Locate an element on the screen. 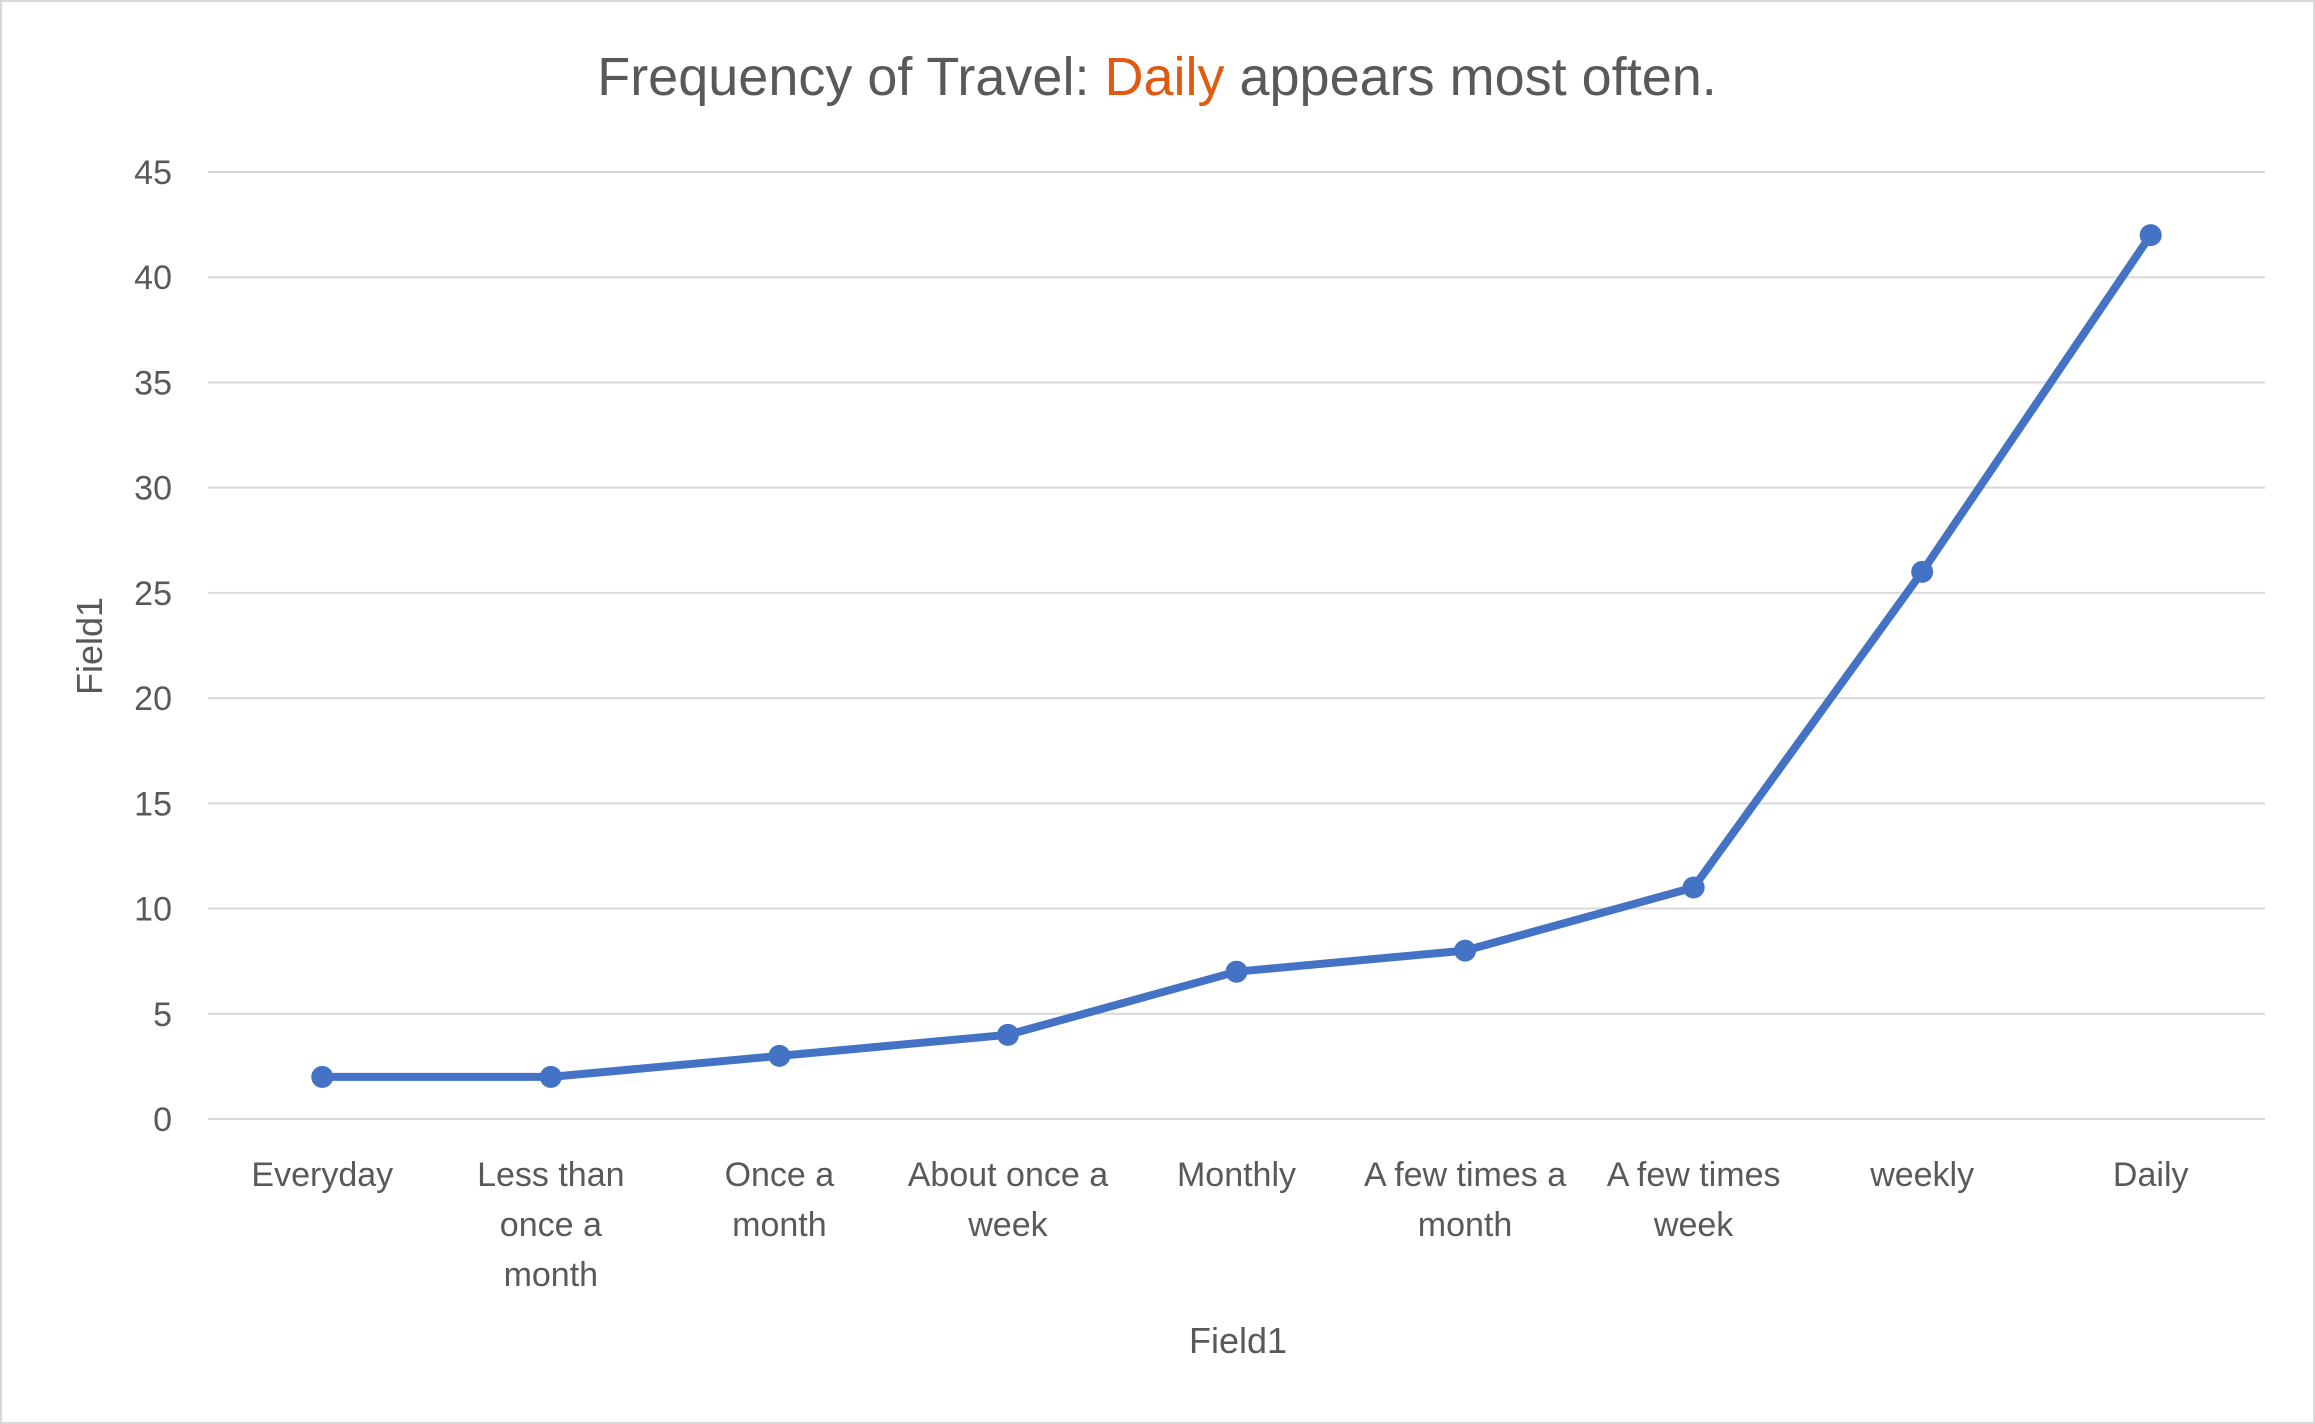 This screenshot has width=2315, height=1424. x-tick-label-3-line-0: About once a is located at coordinates (1008, 1175).